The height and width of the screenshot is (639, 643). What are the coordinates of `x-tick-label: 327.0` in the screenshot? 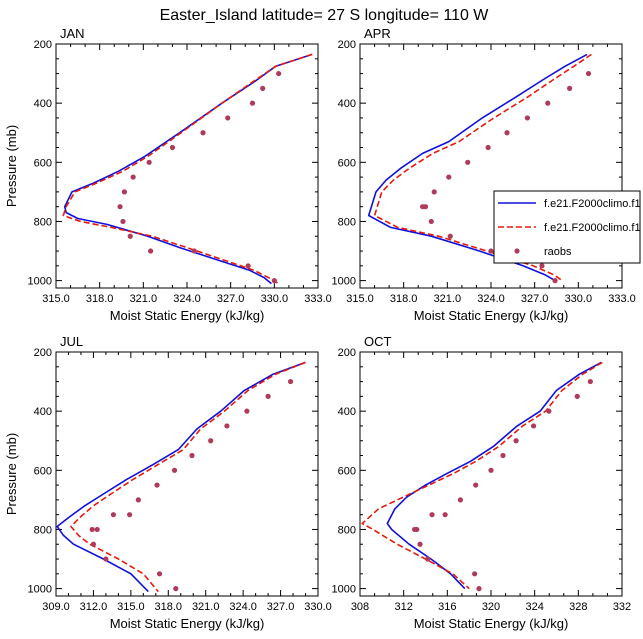 It's located at (535, 299).